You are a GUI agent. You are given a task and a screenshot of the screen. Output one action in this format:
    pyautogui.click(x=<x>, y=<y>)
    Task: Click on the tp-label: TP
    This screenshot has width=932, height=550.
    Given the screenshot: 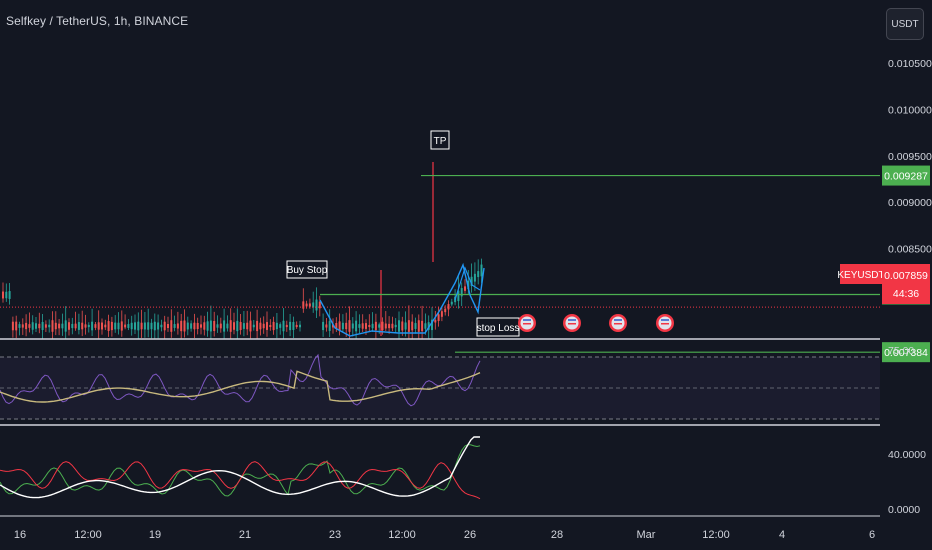 What is the action you would take?
    pyautogui.click(x=440, y=140)
    